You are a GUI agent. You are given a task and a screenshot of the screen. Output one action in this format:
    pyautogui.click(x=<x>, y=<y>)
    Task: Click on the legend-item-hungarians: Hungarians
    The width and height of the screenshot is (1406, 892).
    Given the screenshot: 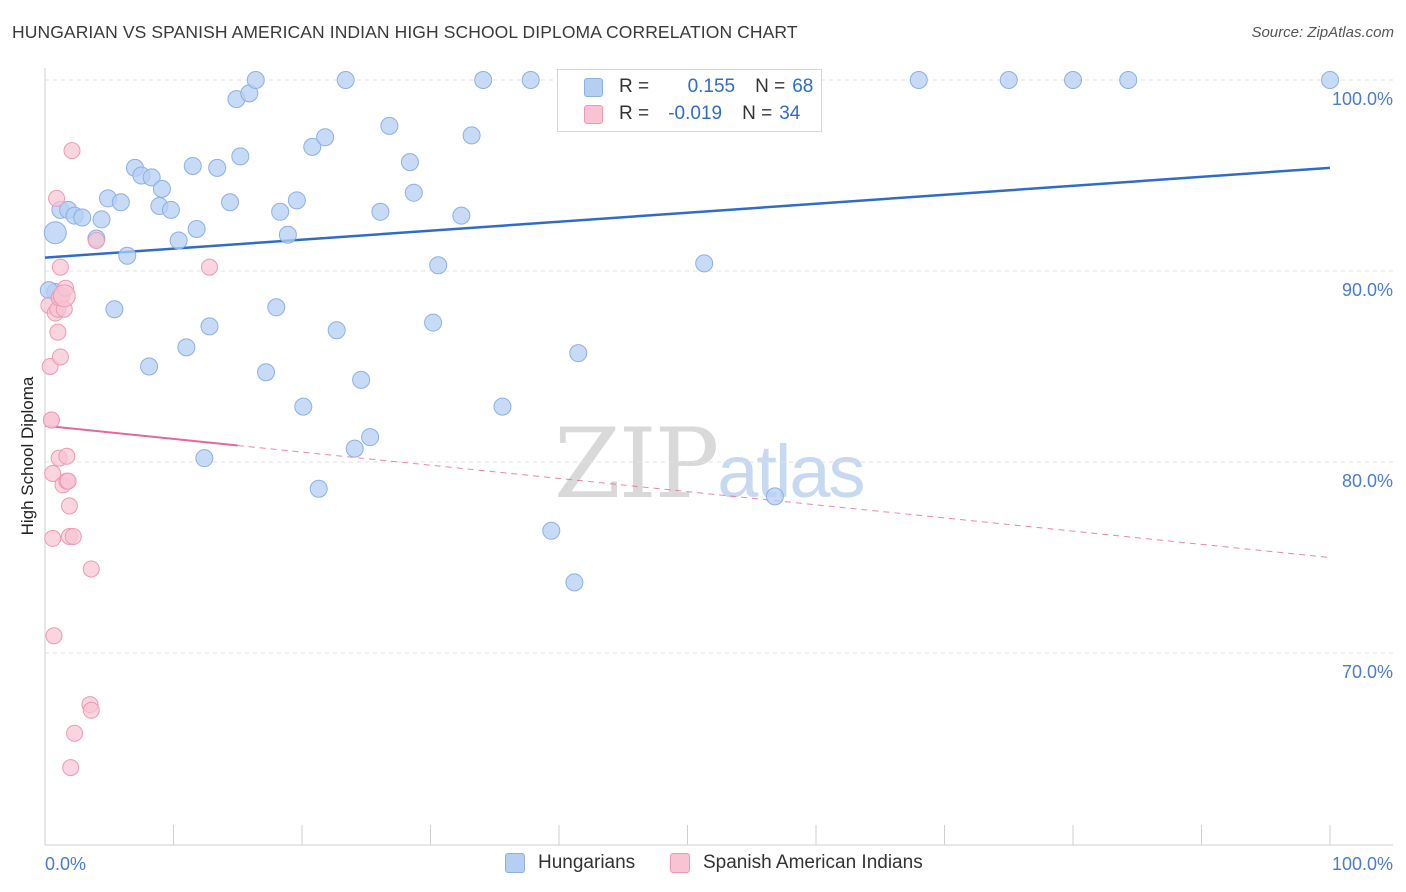 What is the action you would take?
    pyautogui.click(x=570, y=863)
    